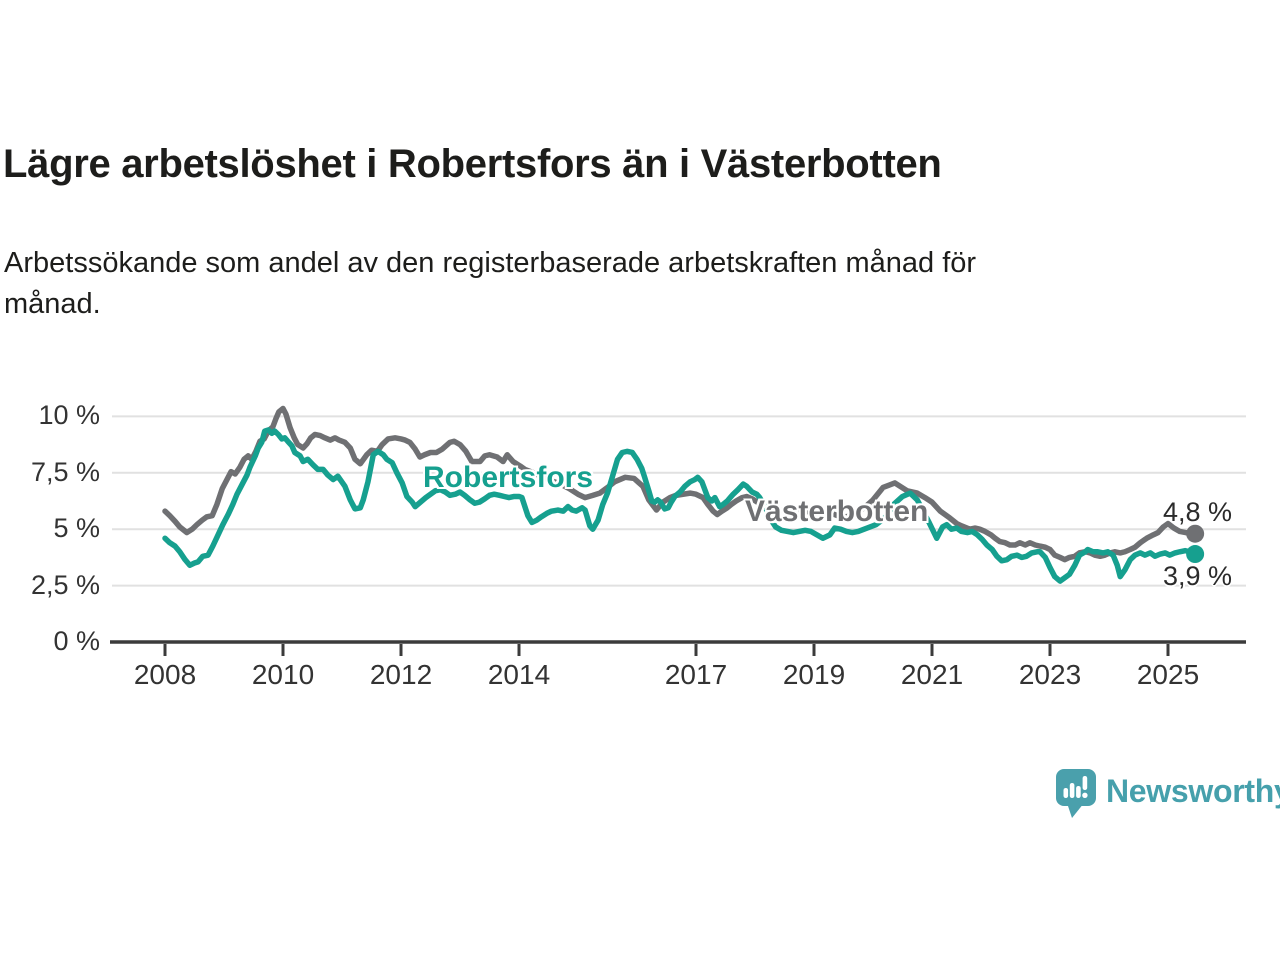  Describe the element at coordinates (1076, 793) in the screenshot. I see `newsworthy-speech-bubble-icon` at that location.